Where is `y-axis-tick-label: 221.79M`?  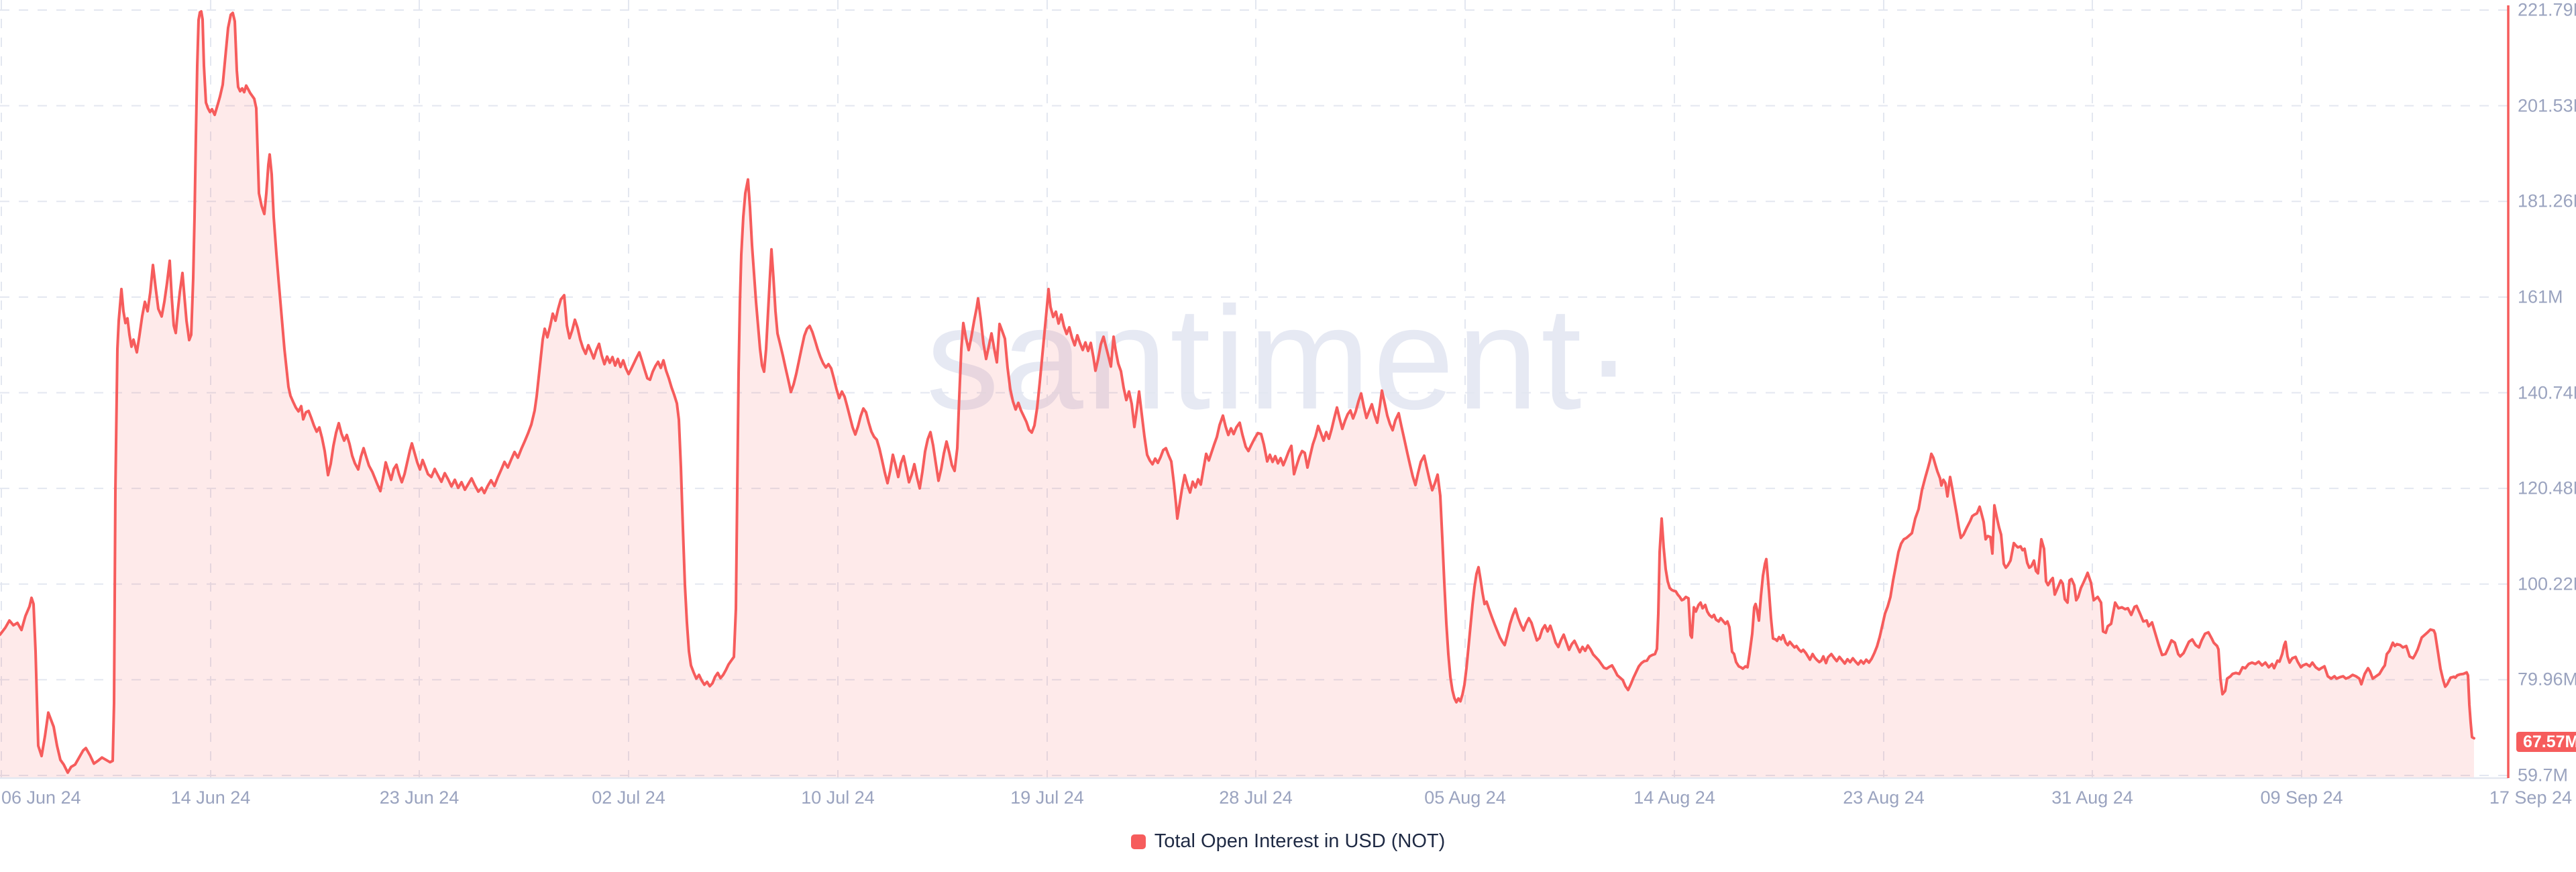 y-axis-tick-label: 221.79M is located at coordinates (2547, 10).